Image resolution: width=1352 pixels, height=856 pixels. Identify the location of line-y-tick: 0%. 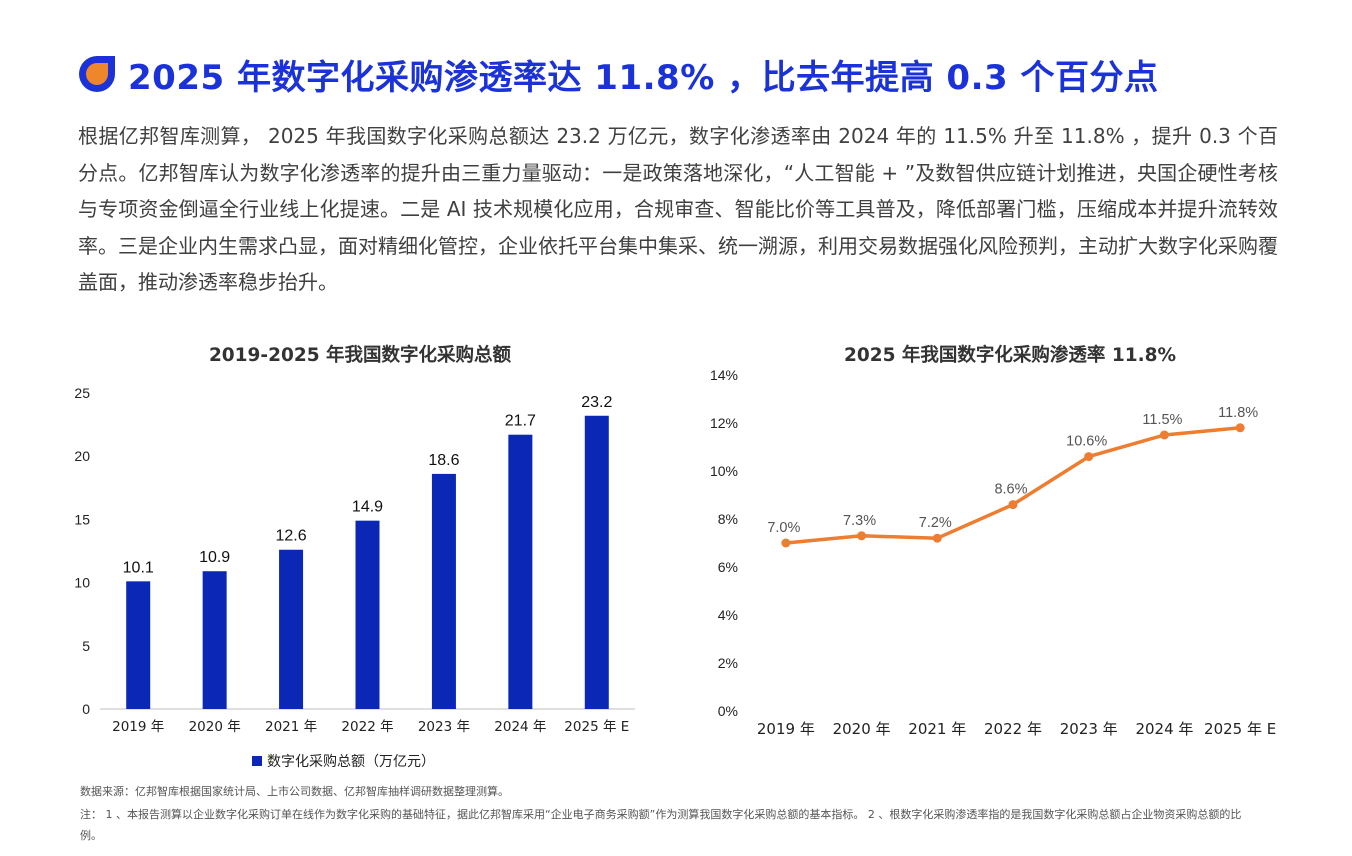
(728, 711).